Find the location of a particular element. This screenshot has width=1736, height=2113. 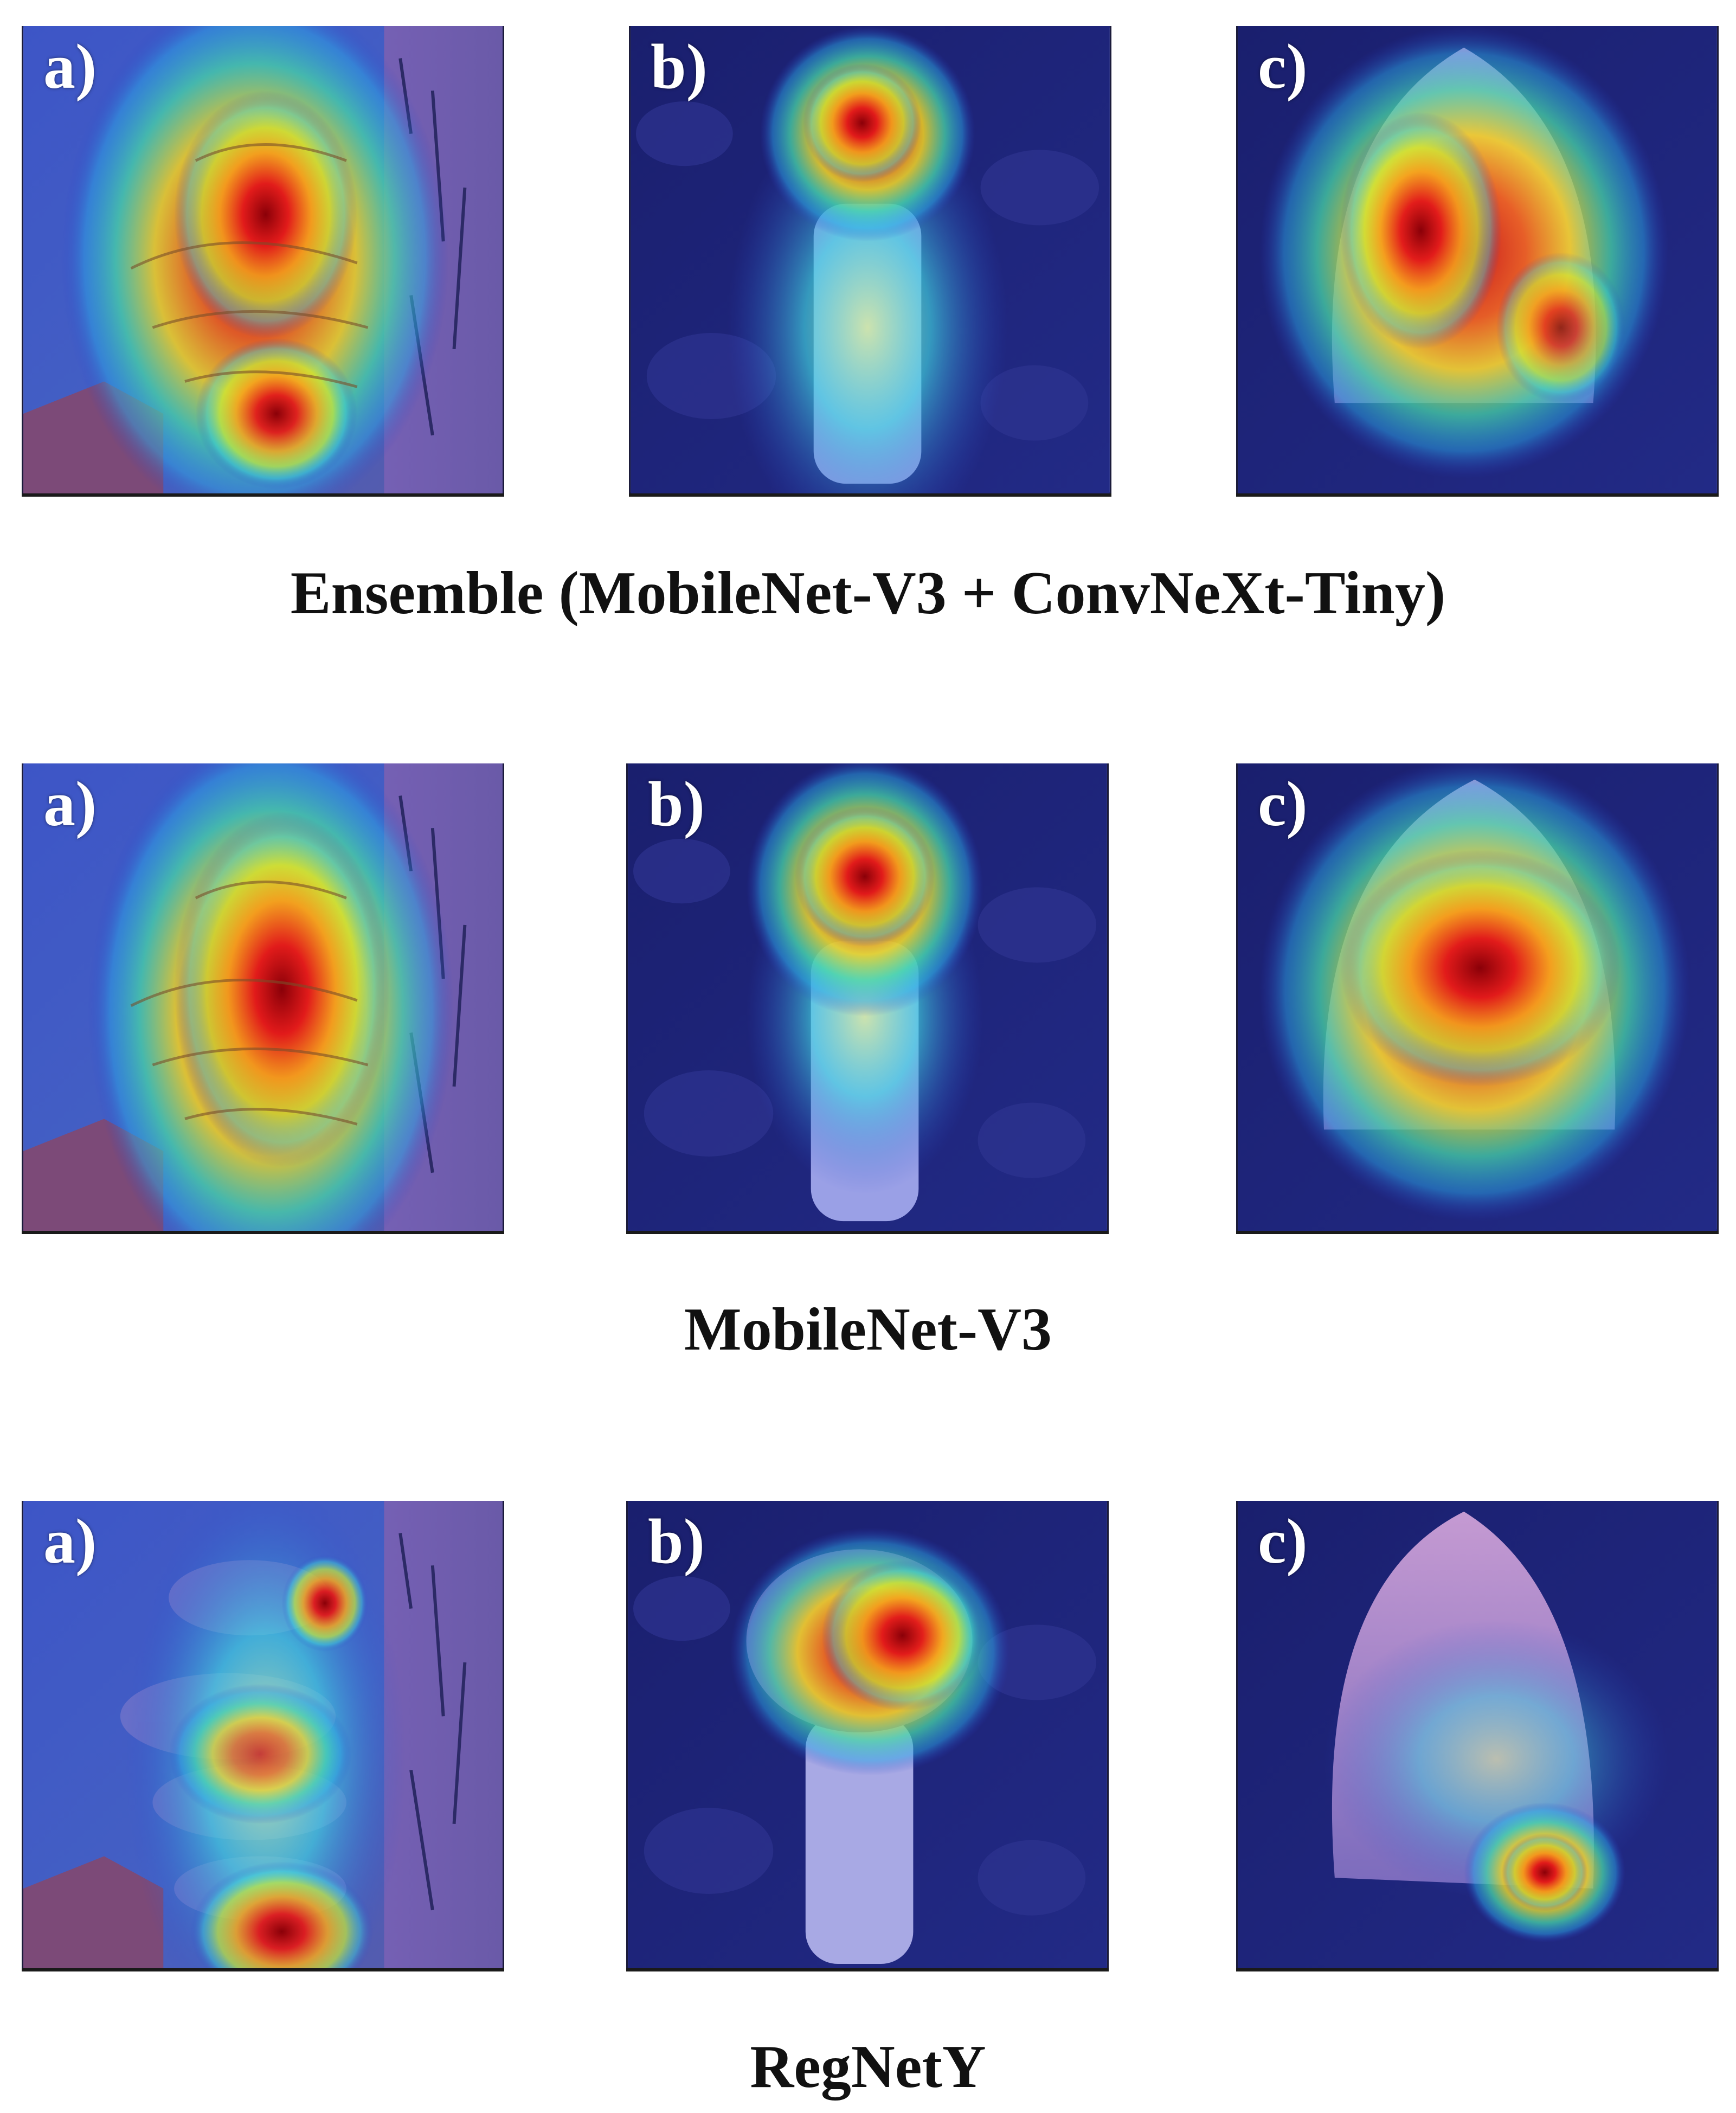

row-caption: Ensemble (MobileNet-V3 + ConvNeXt-Tiny) is located at coordinates (868, 593).